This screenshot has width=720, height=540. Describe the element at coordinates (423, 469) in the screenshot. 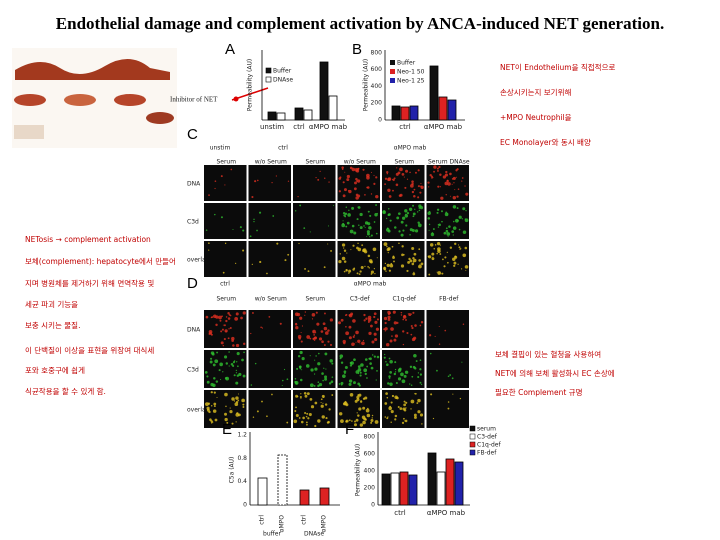

I see `panel-f-plot` at that location.